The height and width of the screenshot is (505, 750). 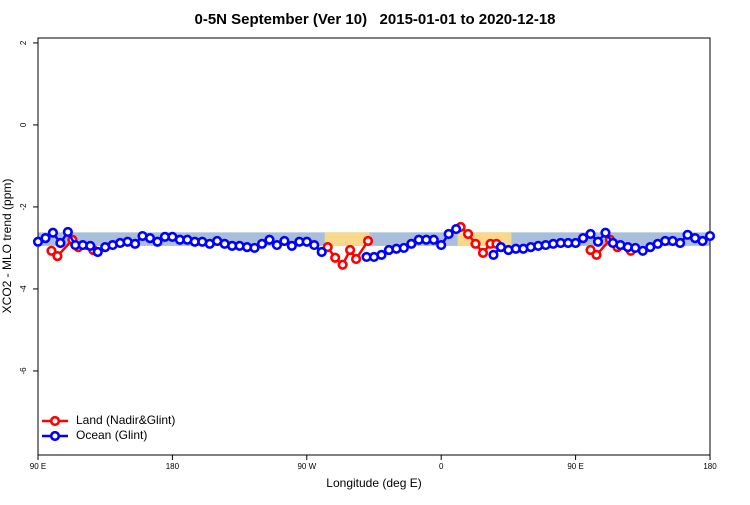 What do you see at coordinates (373, 483) in the screenshot?
I see `x-axis-label: Longitude (deg E)` at bounding box center [373, 483].